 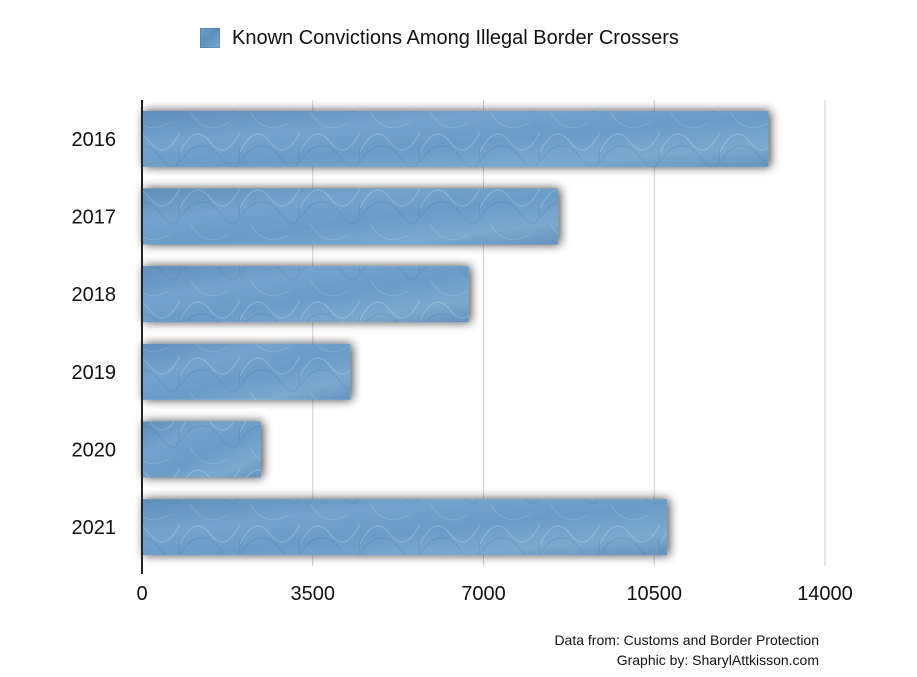 I want to click on y-tick-label: 2018, so click(x=94, y=295).